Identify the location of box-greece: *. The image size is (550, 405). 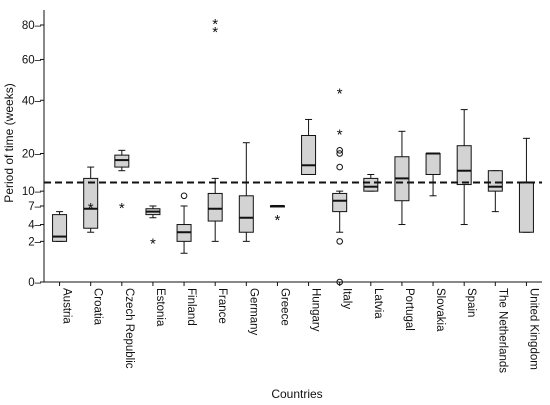
(277, 216).